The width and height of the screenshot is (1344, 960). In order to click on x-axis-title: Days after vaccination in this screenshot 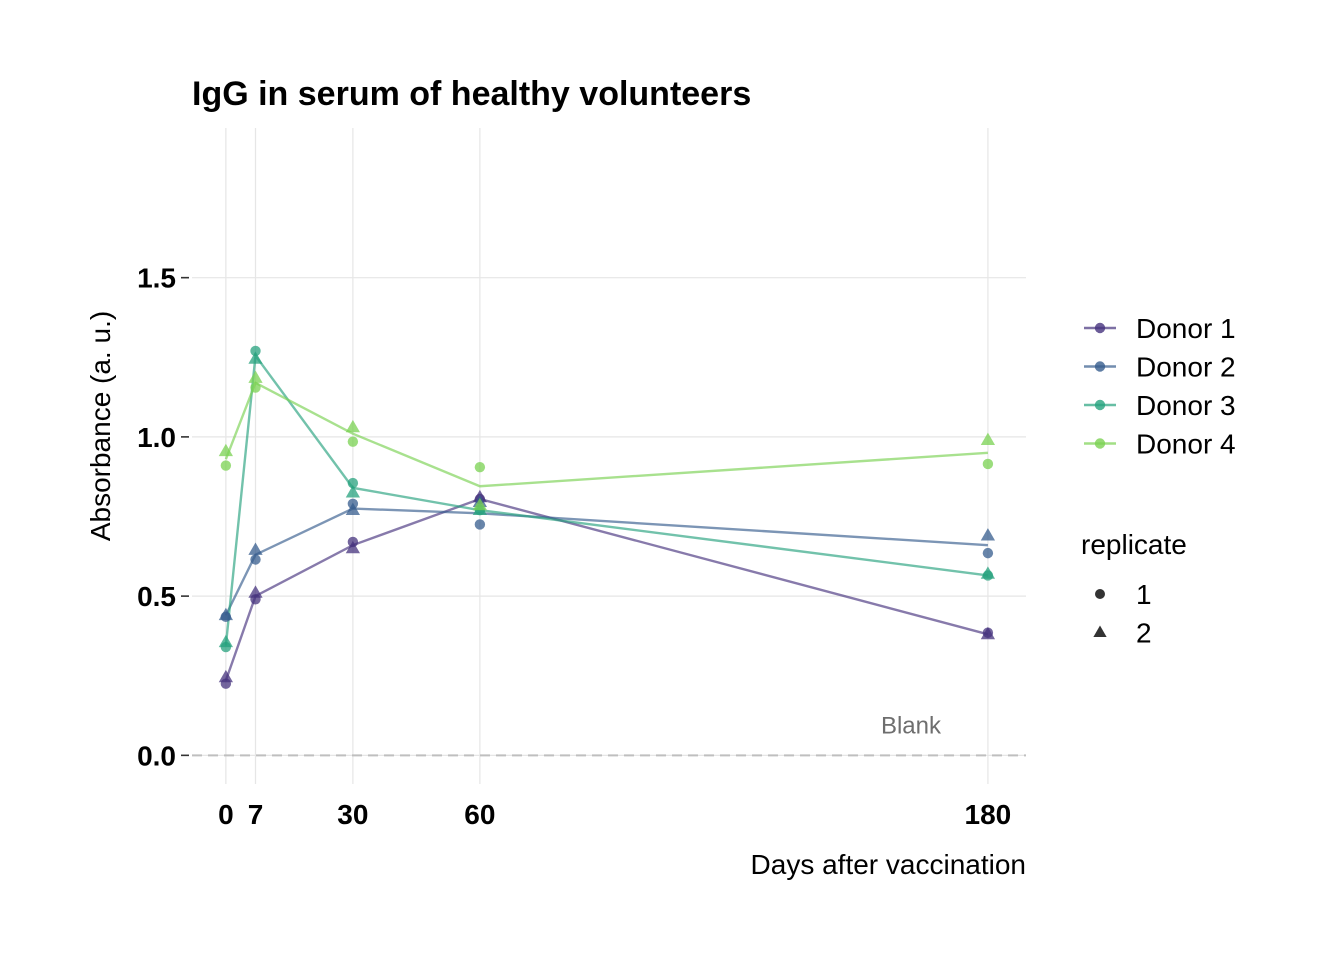, I will do `click(888, 864)`.